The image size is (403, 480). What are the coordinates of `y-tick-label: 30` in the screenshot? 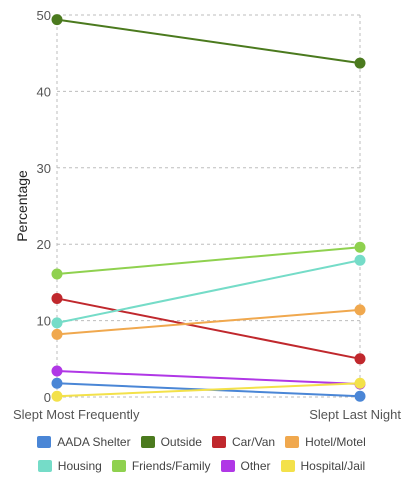 It's located at (44, 168).